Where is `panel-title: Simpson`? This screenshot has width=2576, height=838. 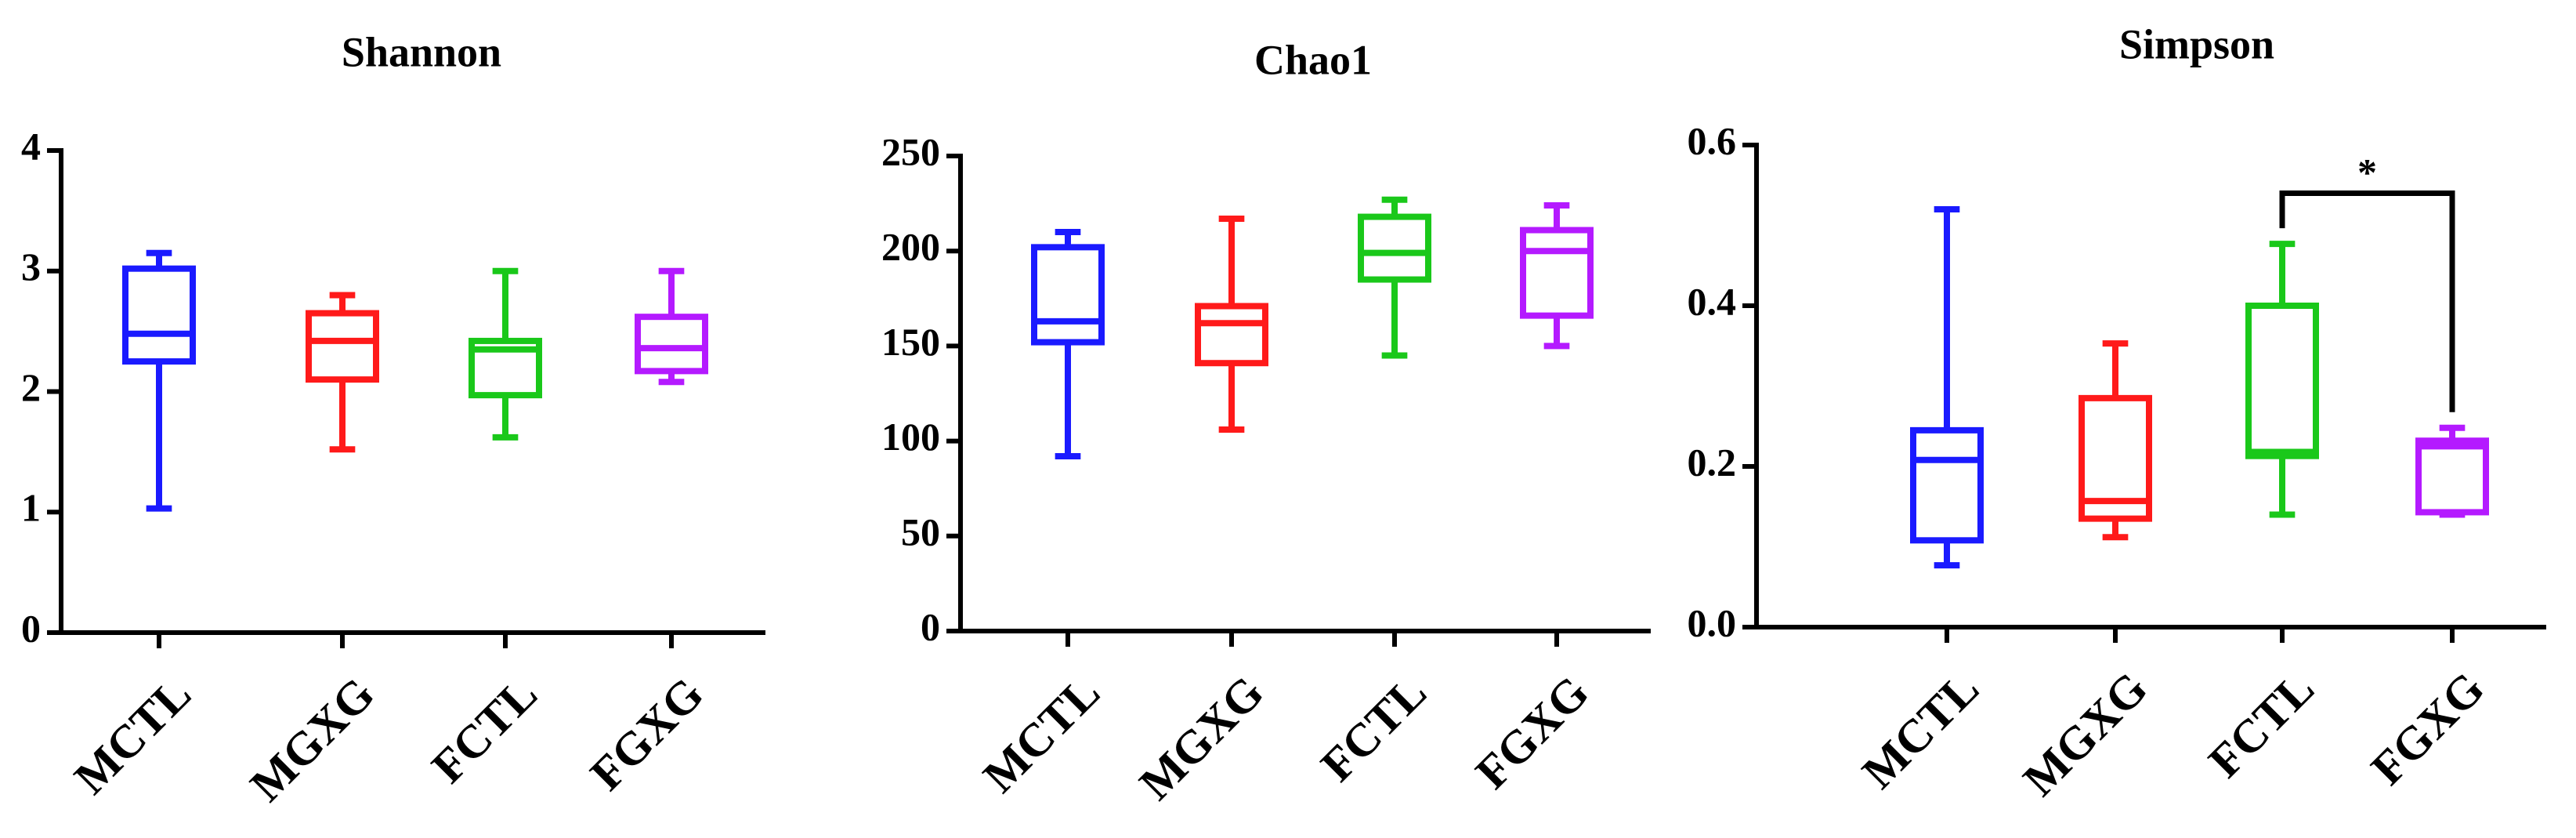
panel-title: Simpson is located at coordinates (2197, 43).